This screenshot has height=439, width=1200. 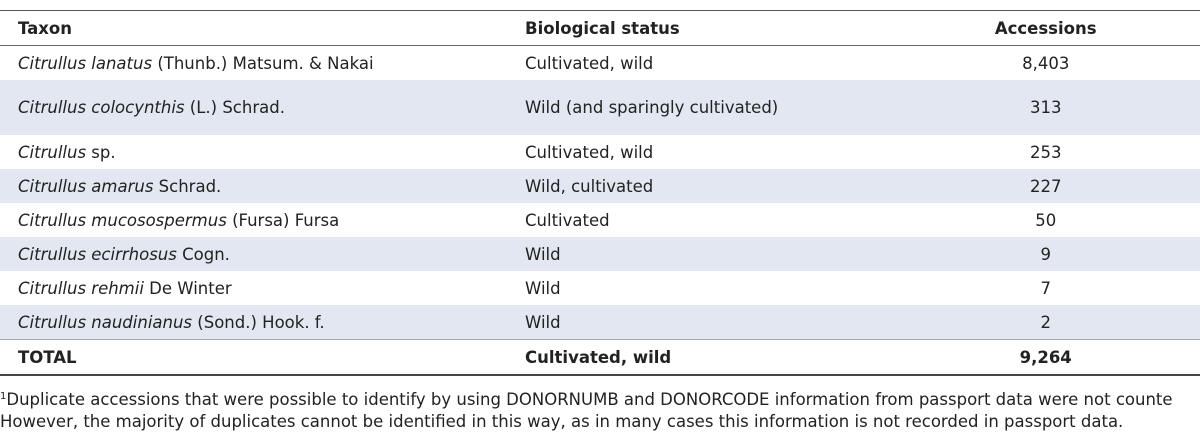 What do you see at coordinates (97, 254) in the screenshot?
I see `taxon-name: Citrullus ecirrhosus` at bounding box center [97, 254].